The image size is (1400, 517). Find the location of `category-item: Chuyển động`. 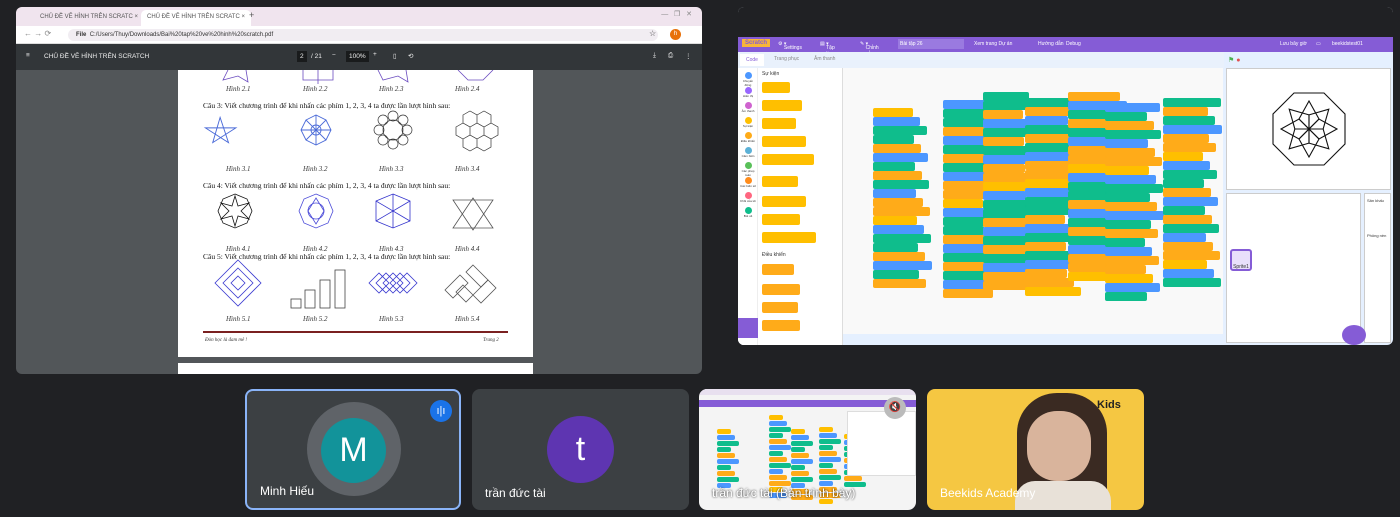

category-item: Chuyển động is located at coordinates (748, 79).